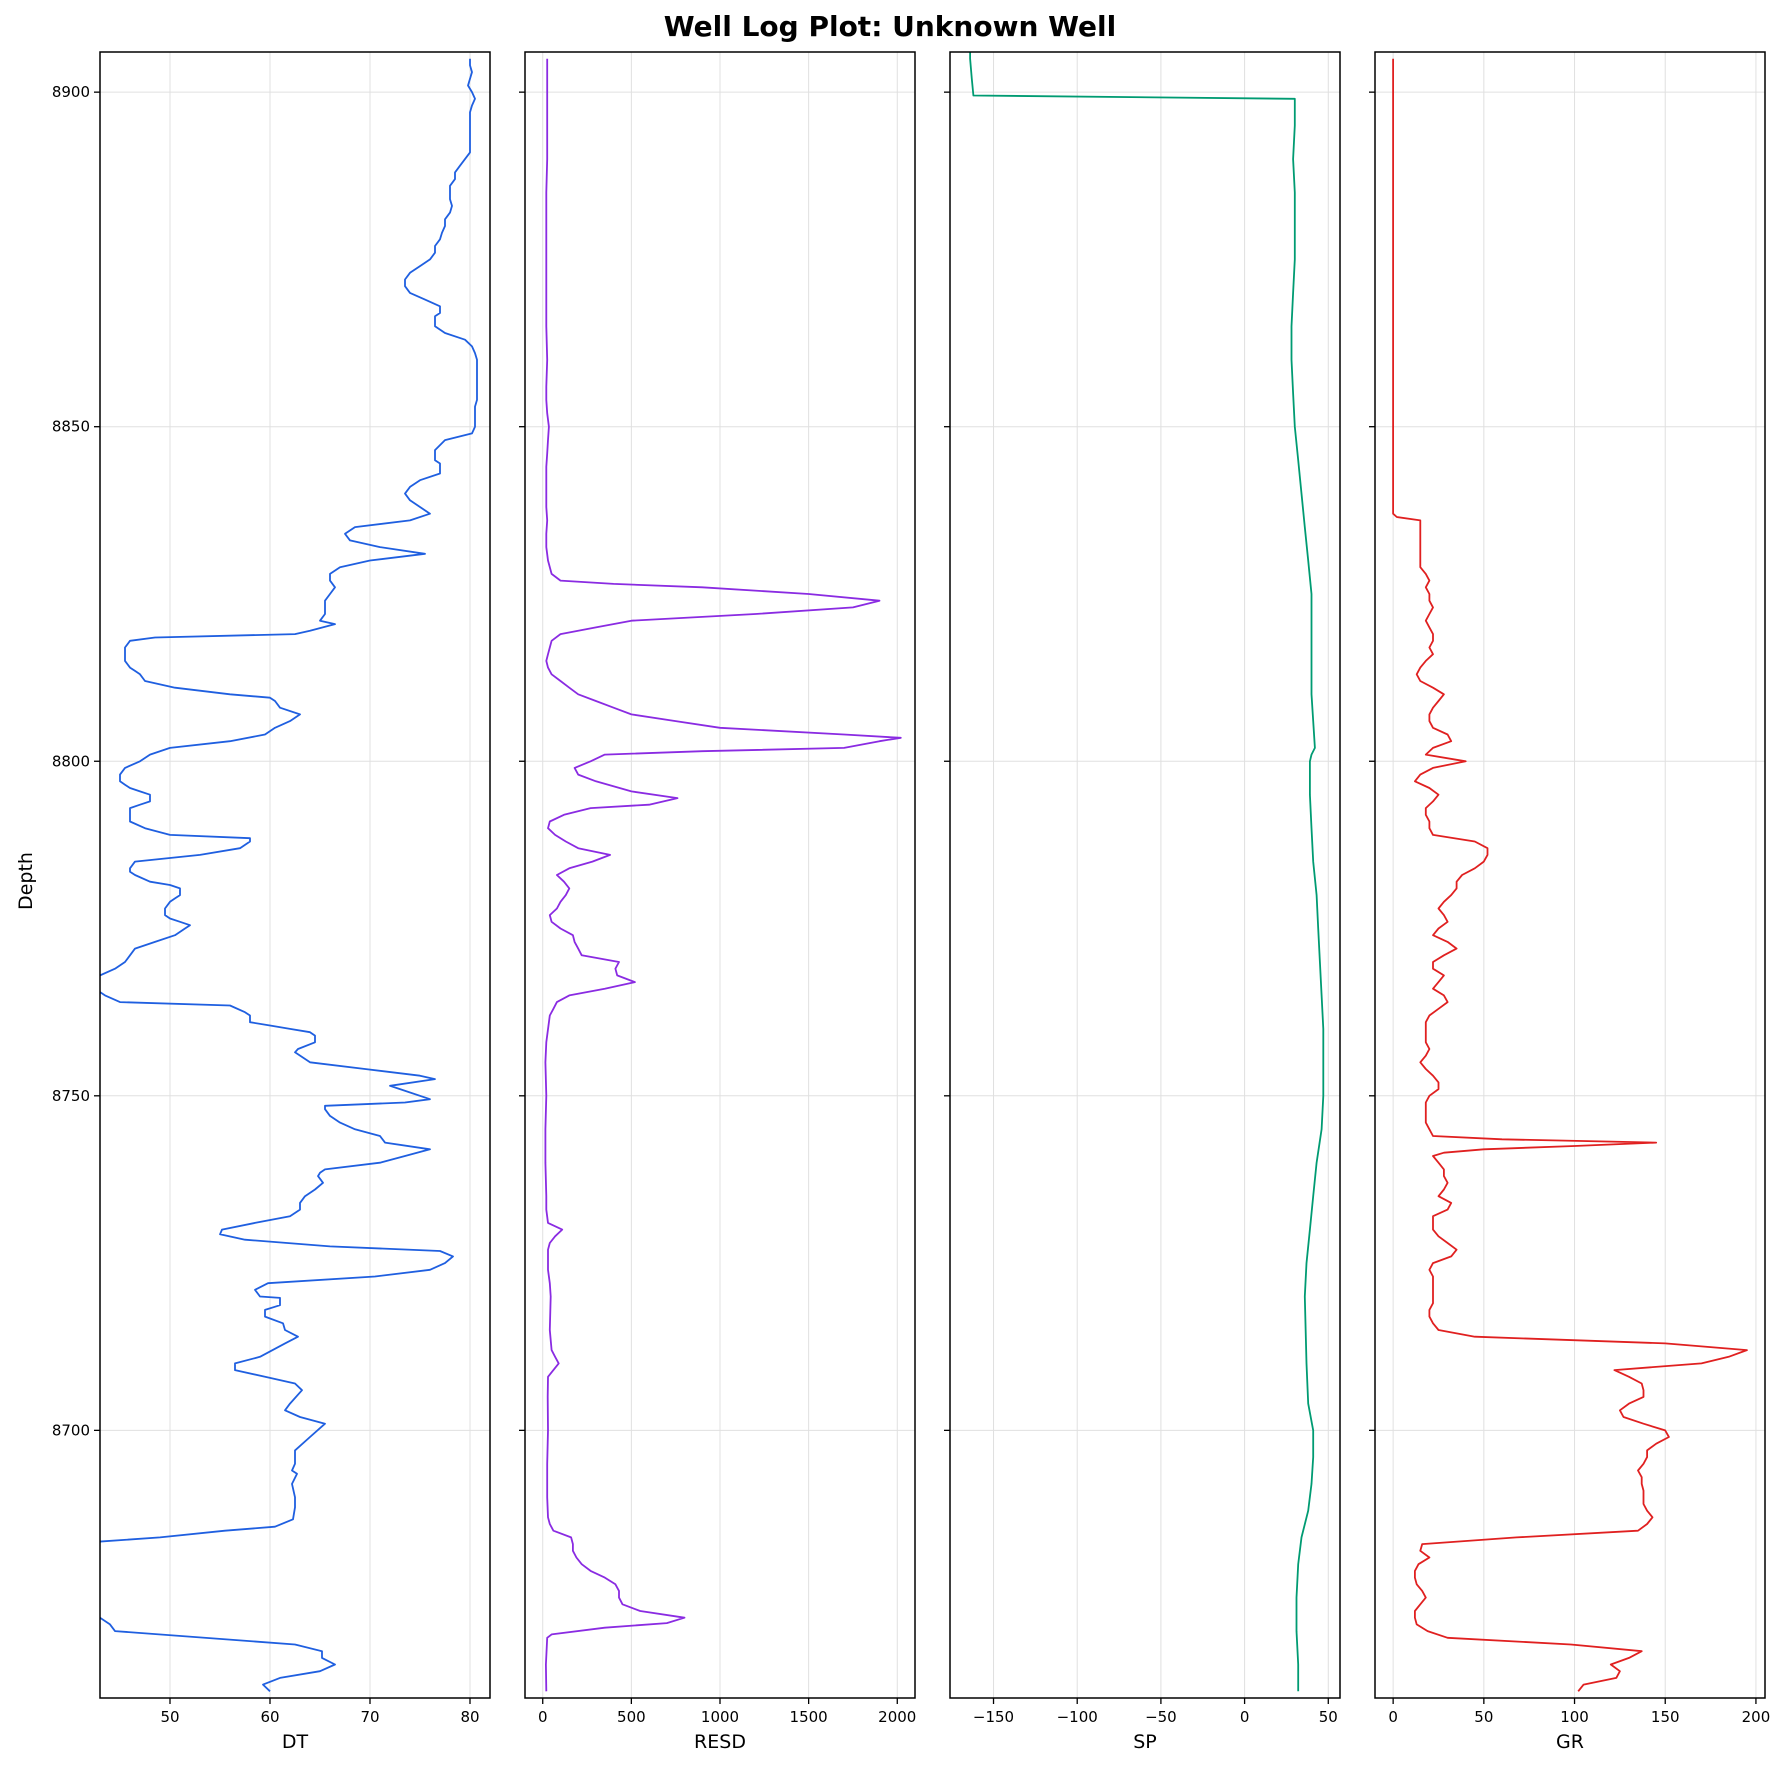 This screenshot has height=1773, width=1781. What do you see at coordinates (720, 1742) in the screenshot?
I see `x-axis-label-resd: RESD` at bounding box center [720, 1742].